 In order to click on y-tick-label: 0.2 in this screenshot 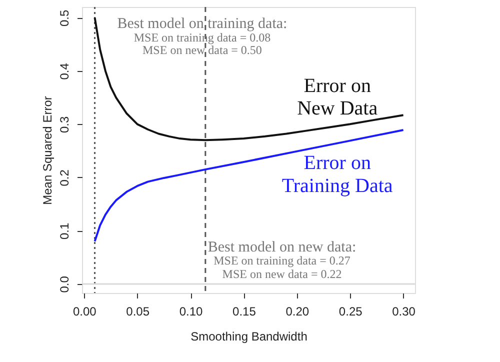, I will do `click(65, 177)`.